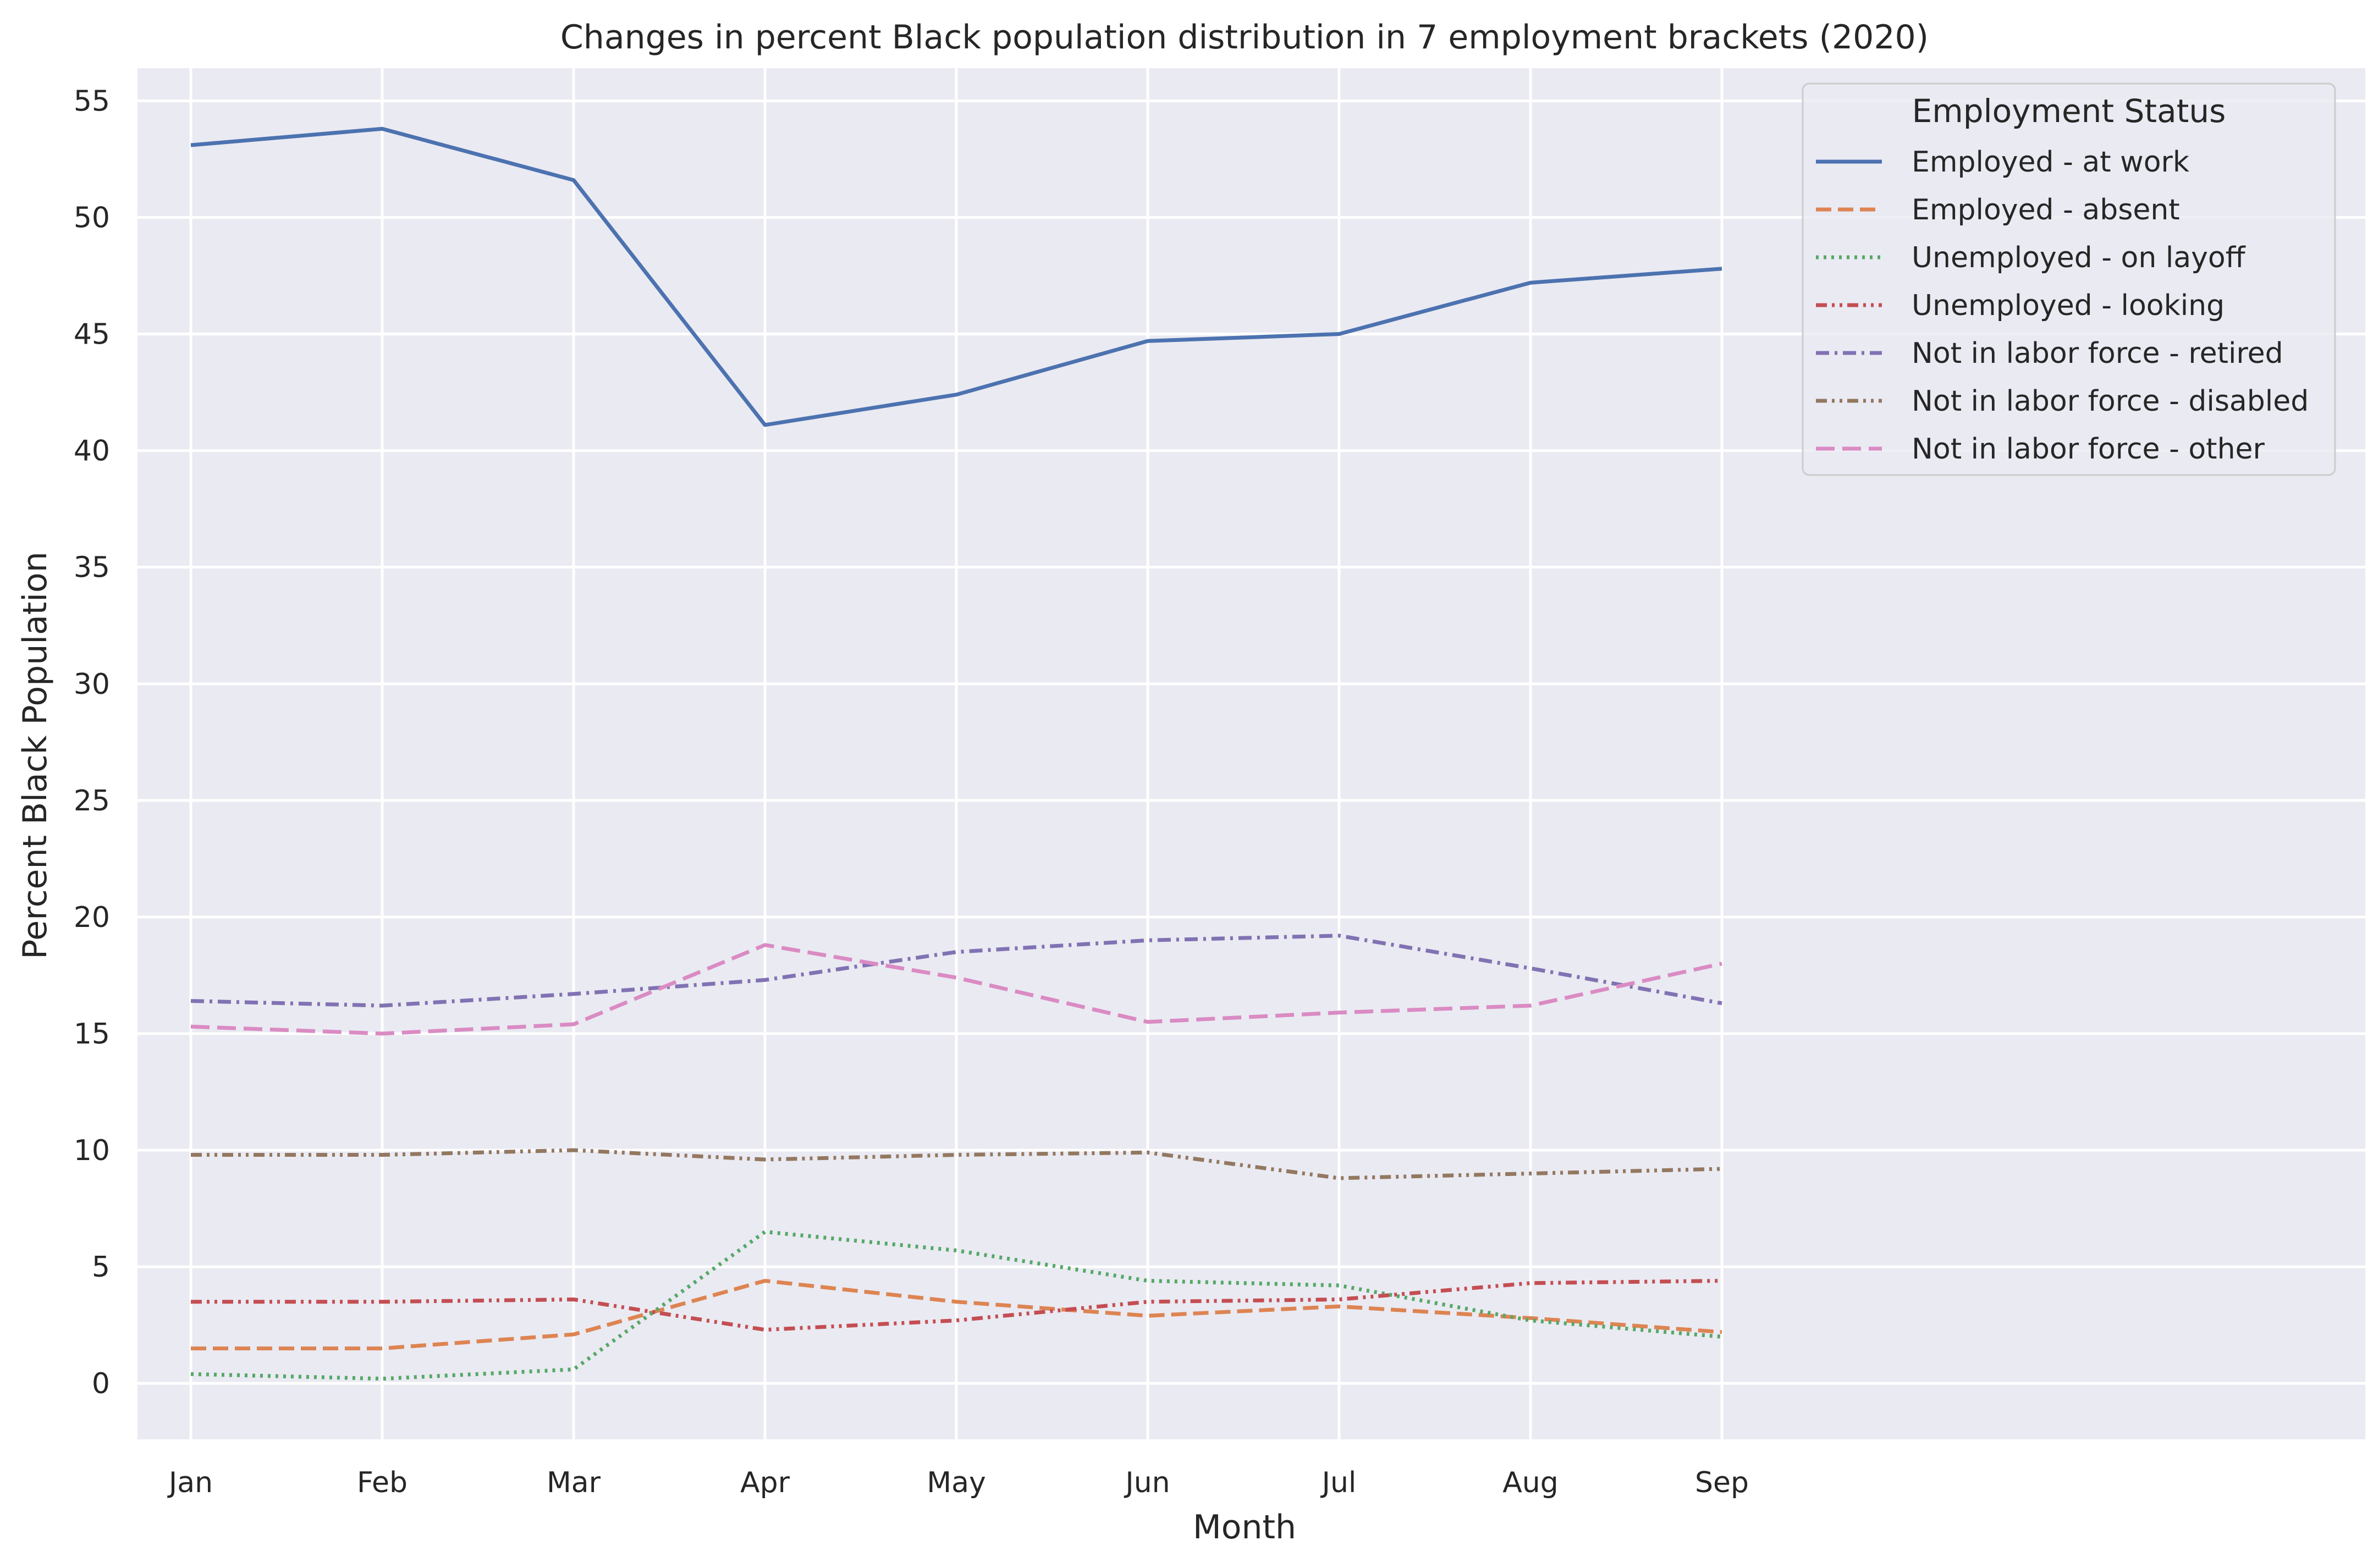 This screenshot has width=2373, height=1568. What do you see at coordinates (1338, 1482) in the screenshot?
I see `x-tick-label: Jul` at bounding box center [1338, 1482].